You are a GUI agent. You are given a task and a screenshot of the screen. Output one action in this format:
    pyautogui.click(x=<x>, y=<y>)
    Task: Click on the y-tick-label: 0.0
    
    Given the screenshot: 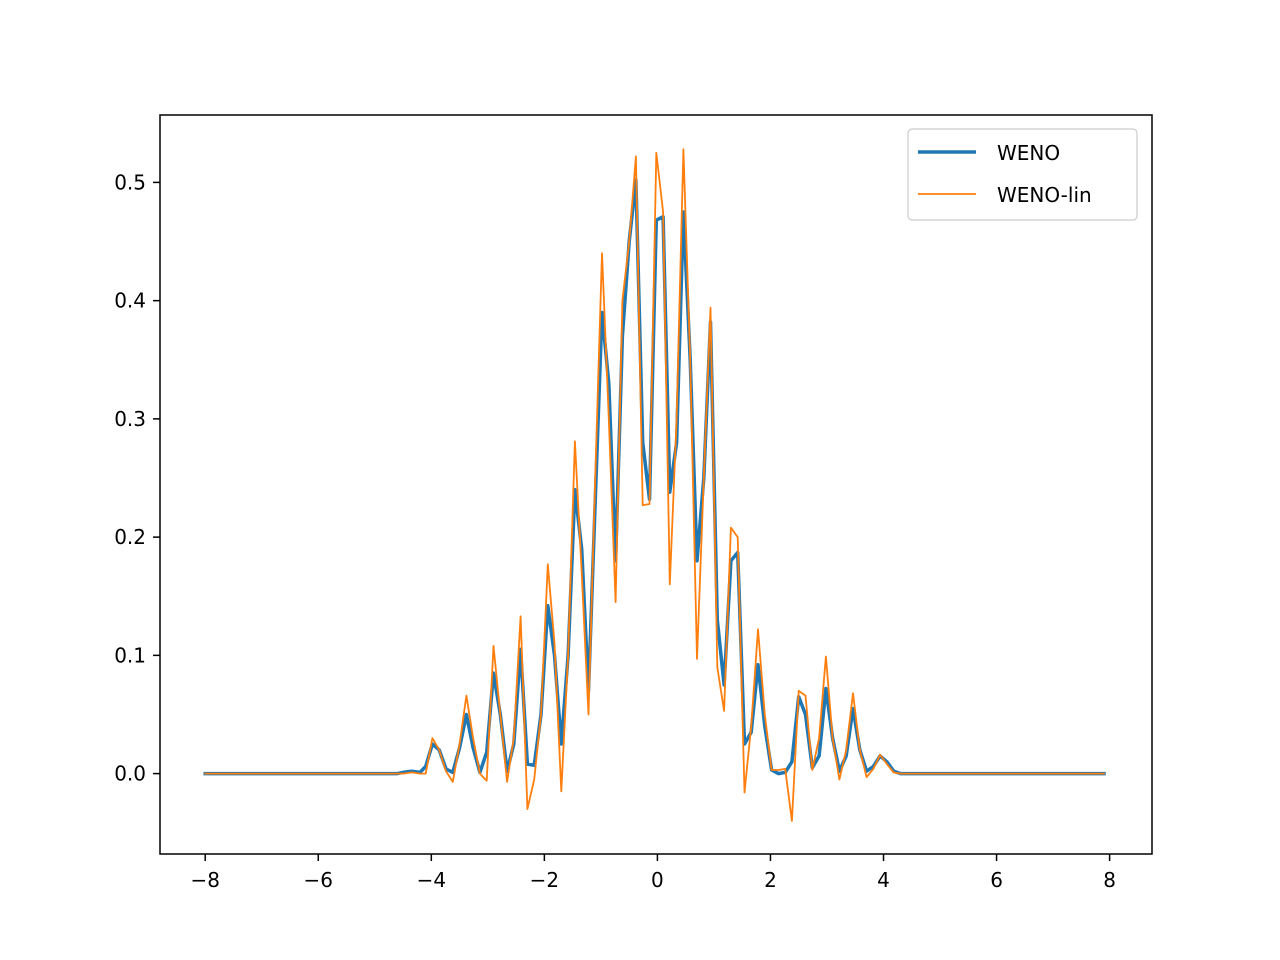 What is the action you would take?
    pyautogui.click(x=130, y=774)
    